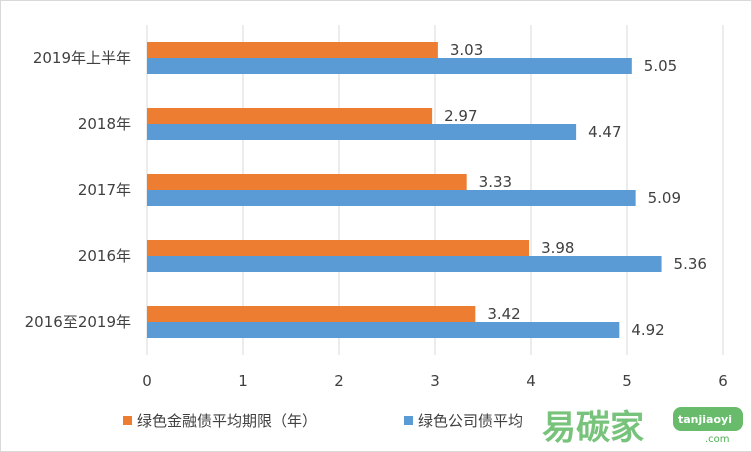 The width and height of the screenshot is (752, 452). Describe the element at coordinates (78, 322) in the screenshot. I see `category-label: 2016至2019年` at that location.